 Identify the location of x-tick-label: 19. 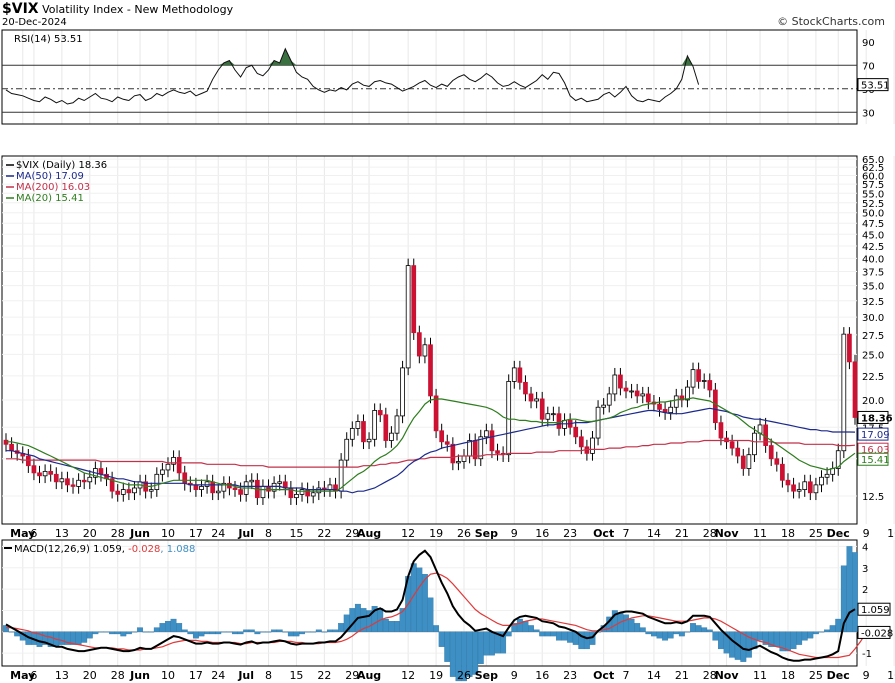
(436, 533).